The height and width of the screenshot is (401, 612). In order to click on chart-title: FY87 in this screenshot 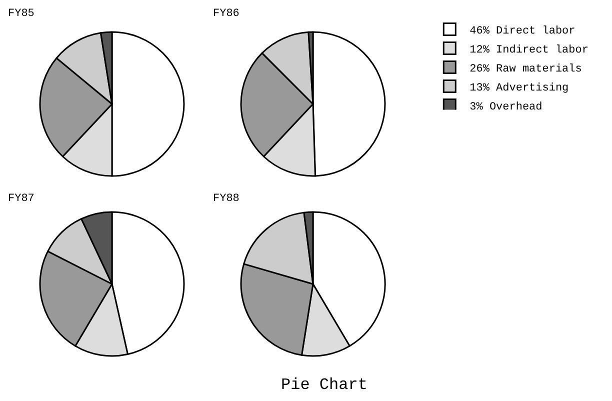, I will do `click(21, 198)`.